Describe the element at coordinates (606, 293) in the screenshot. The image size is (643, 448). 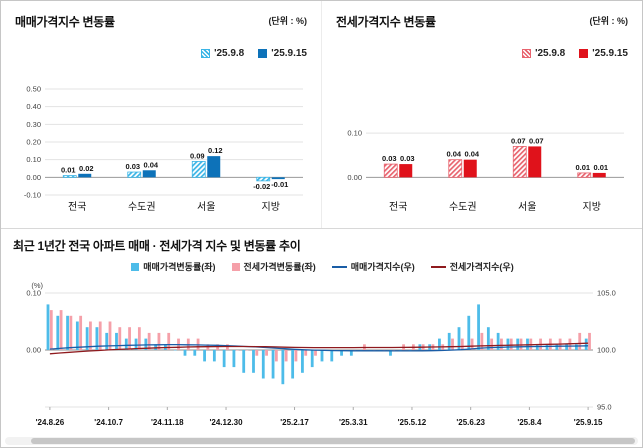
I see `svg-text: 105.0` at that location.